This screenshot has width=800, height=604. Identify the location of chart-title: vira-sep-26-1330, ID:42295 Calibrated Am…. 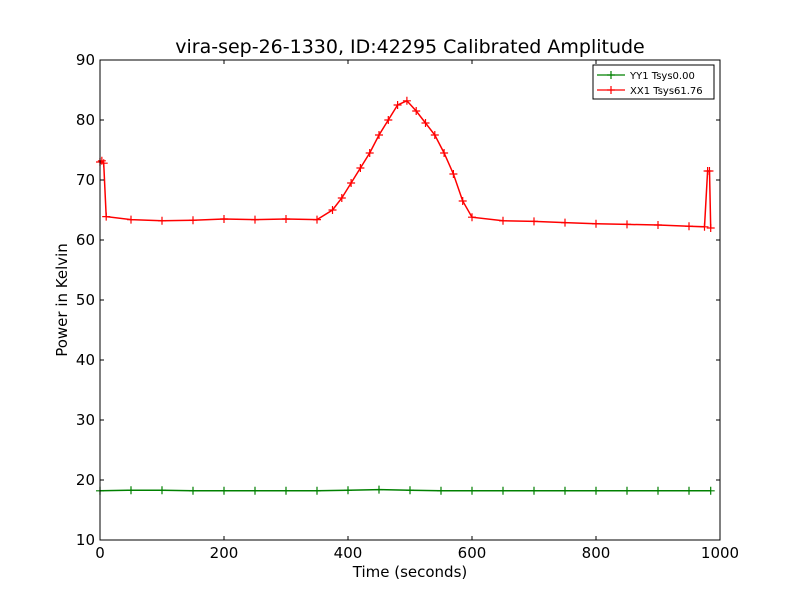
(410, 47).